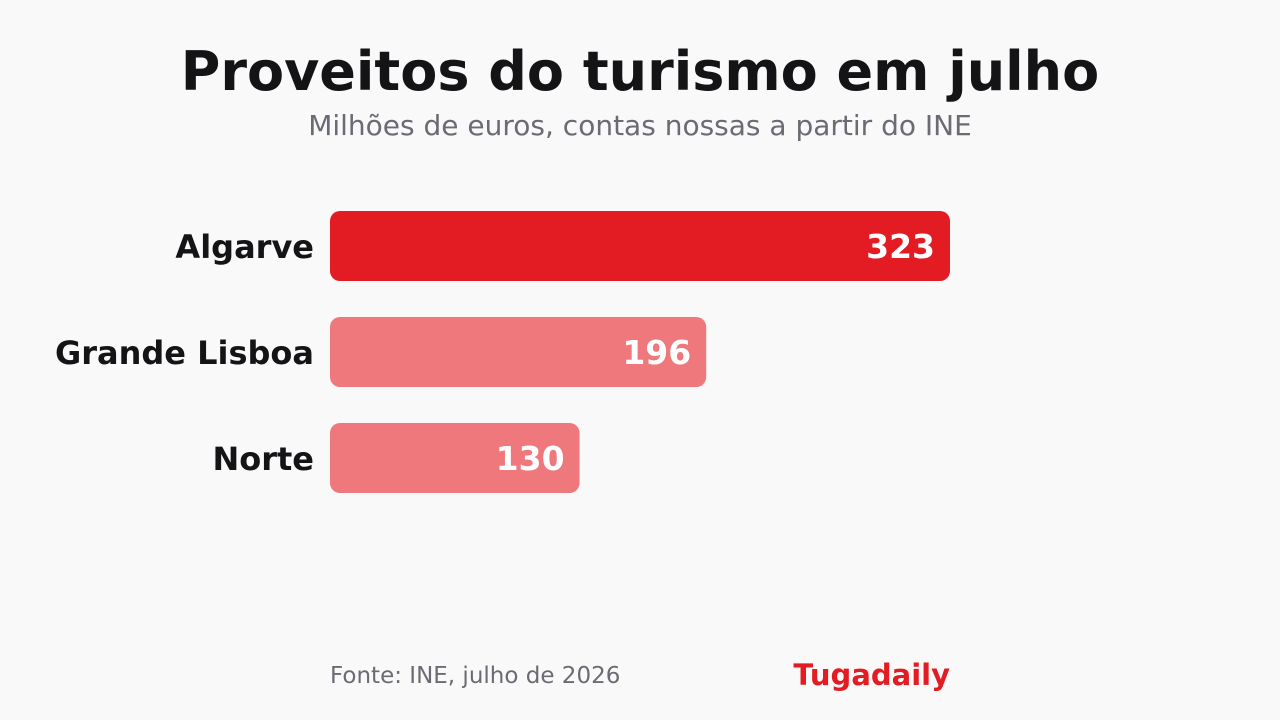 This screenshot has width=1280, height=720. I want to click on category-label: Grande Lisboa, so click(184, 353).